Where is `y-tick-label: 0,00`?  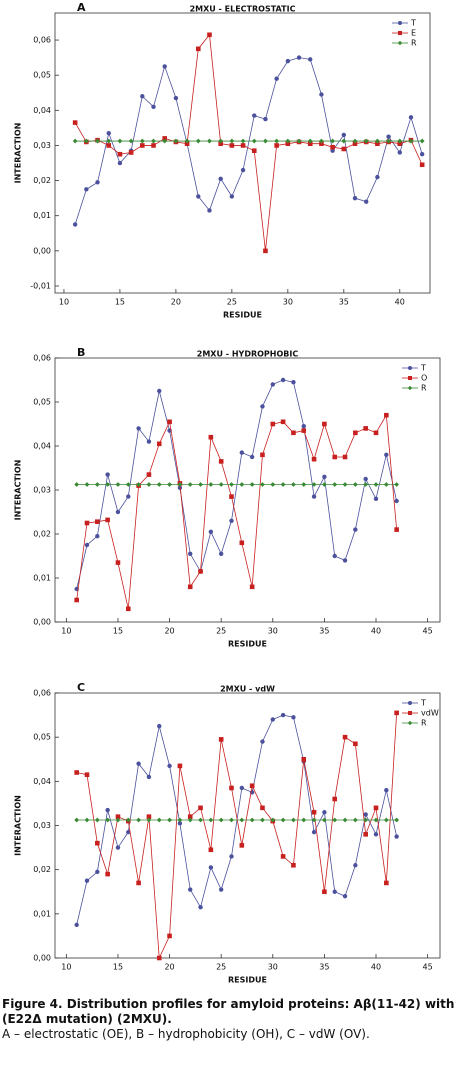
y-tick-label: 0,00 is located at coordinates (42, 250).